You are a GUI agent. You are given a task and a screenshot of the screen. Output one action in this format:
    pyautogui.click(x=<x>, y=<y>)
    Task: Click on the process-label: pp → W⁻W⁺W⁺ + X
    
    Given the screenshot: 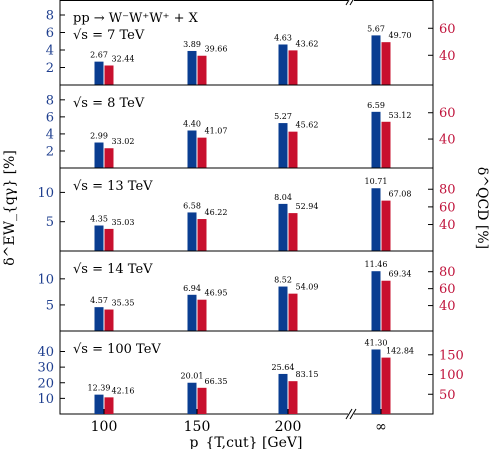 What is the action you would take?
    pyautogui.click(x=136, y=18)
    